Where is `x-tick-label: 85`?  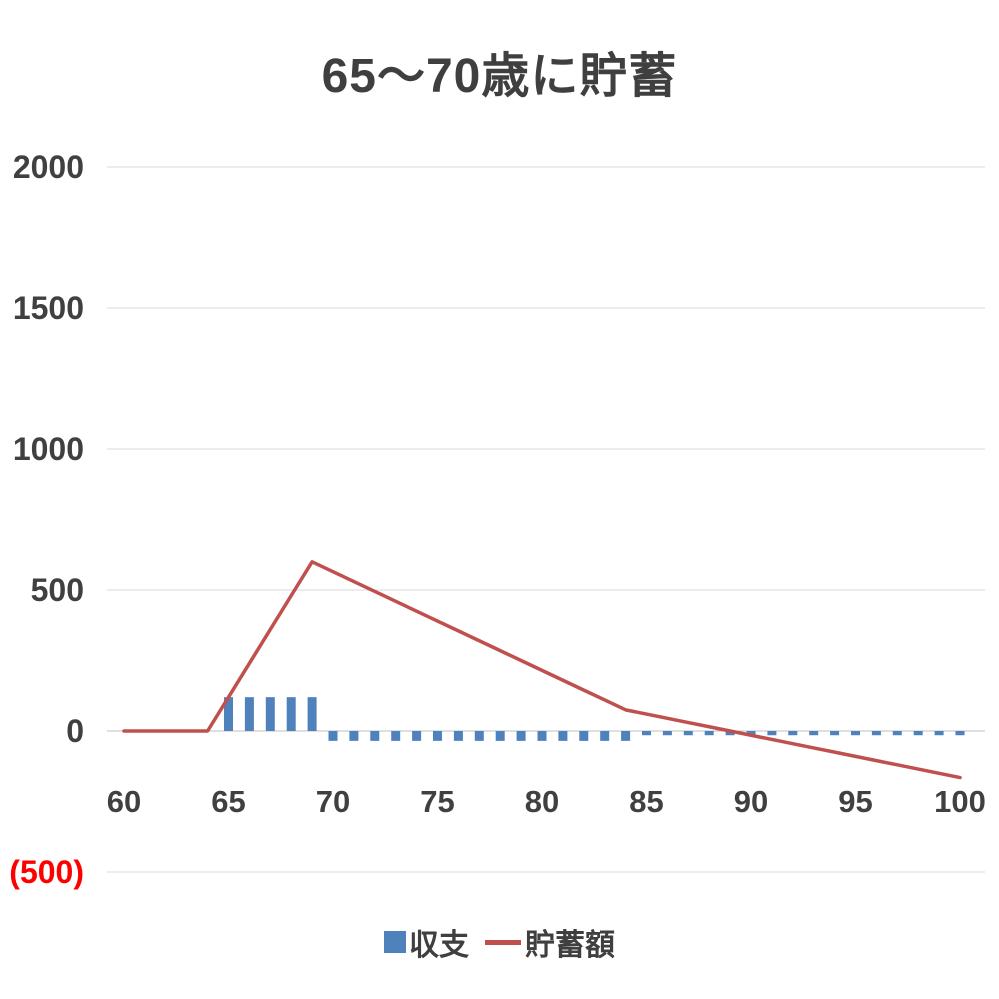 x-tick-label: 85 is located at coordinates (646, 801).